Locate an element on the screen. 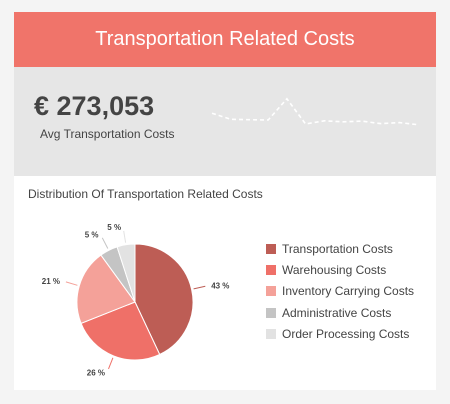 Image resolution: width=450 pixels, height=404 pixels. kpi-value: € 273,053 is located at coordinates (94, 106).